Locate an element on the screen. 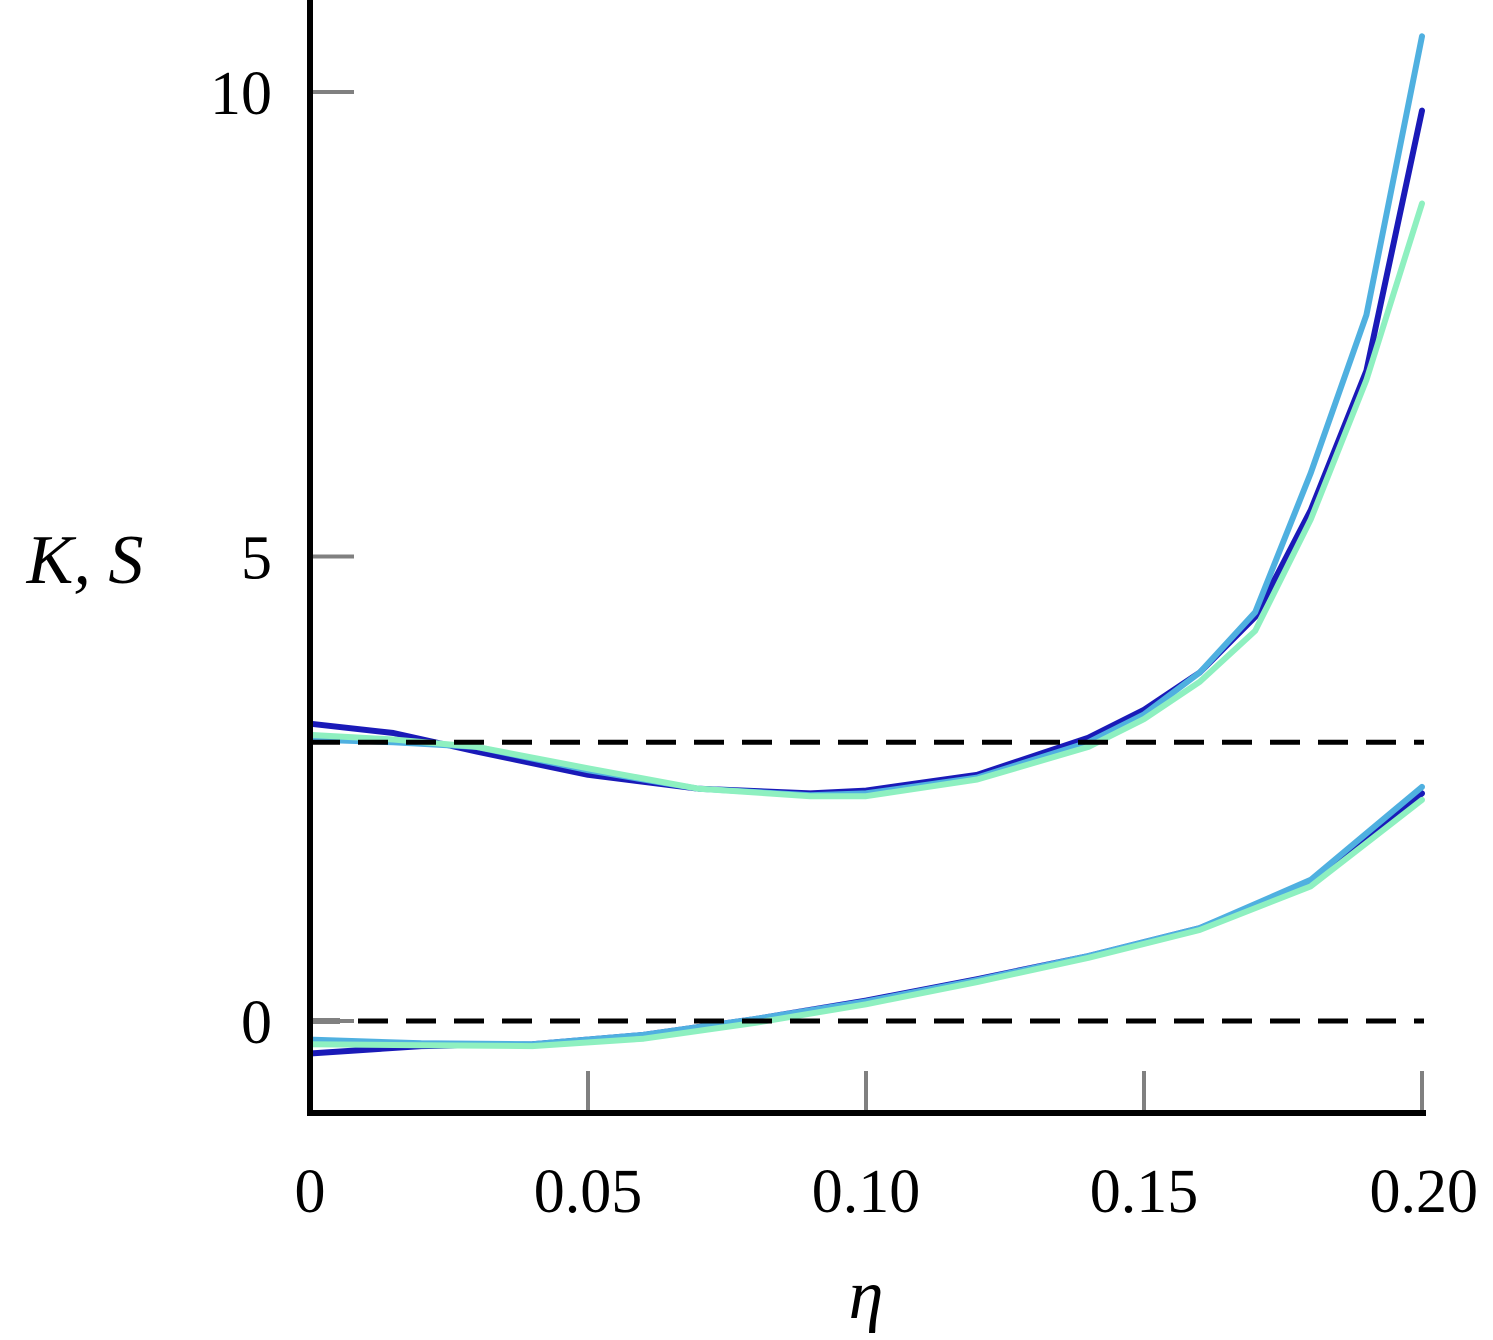 The width and height of the screenshot is (1493, 1340). x-tick-label: 0 is located at coordinates (310, 1192).